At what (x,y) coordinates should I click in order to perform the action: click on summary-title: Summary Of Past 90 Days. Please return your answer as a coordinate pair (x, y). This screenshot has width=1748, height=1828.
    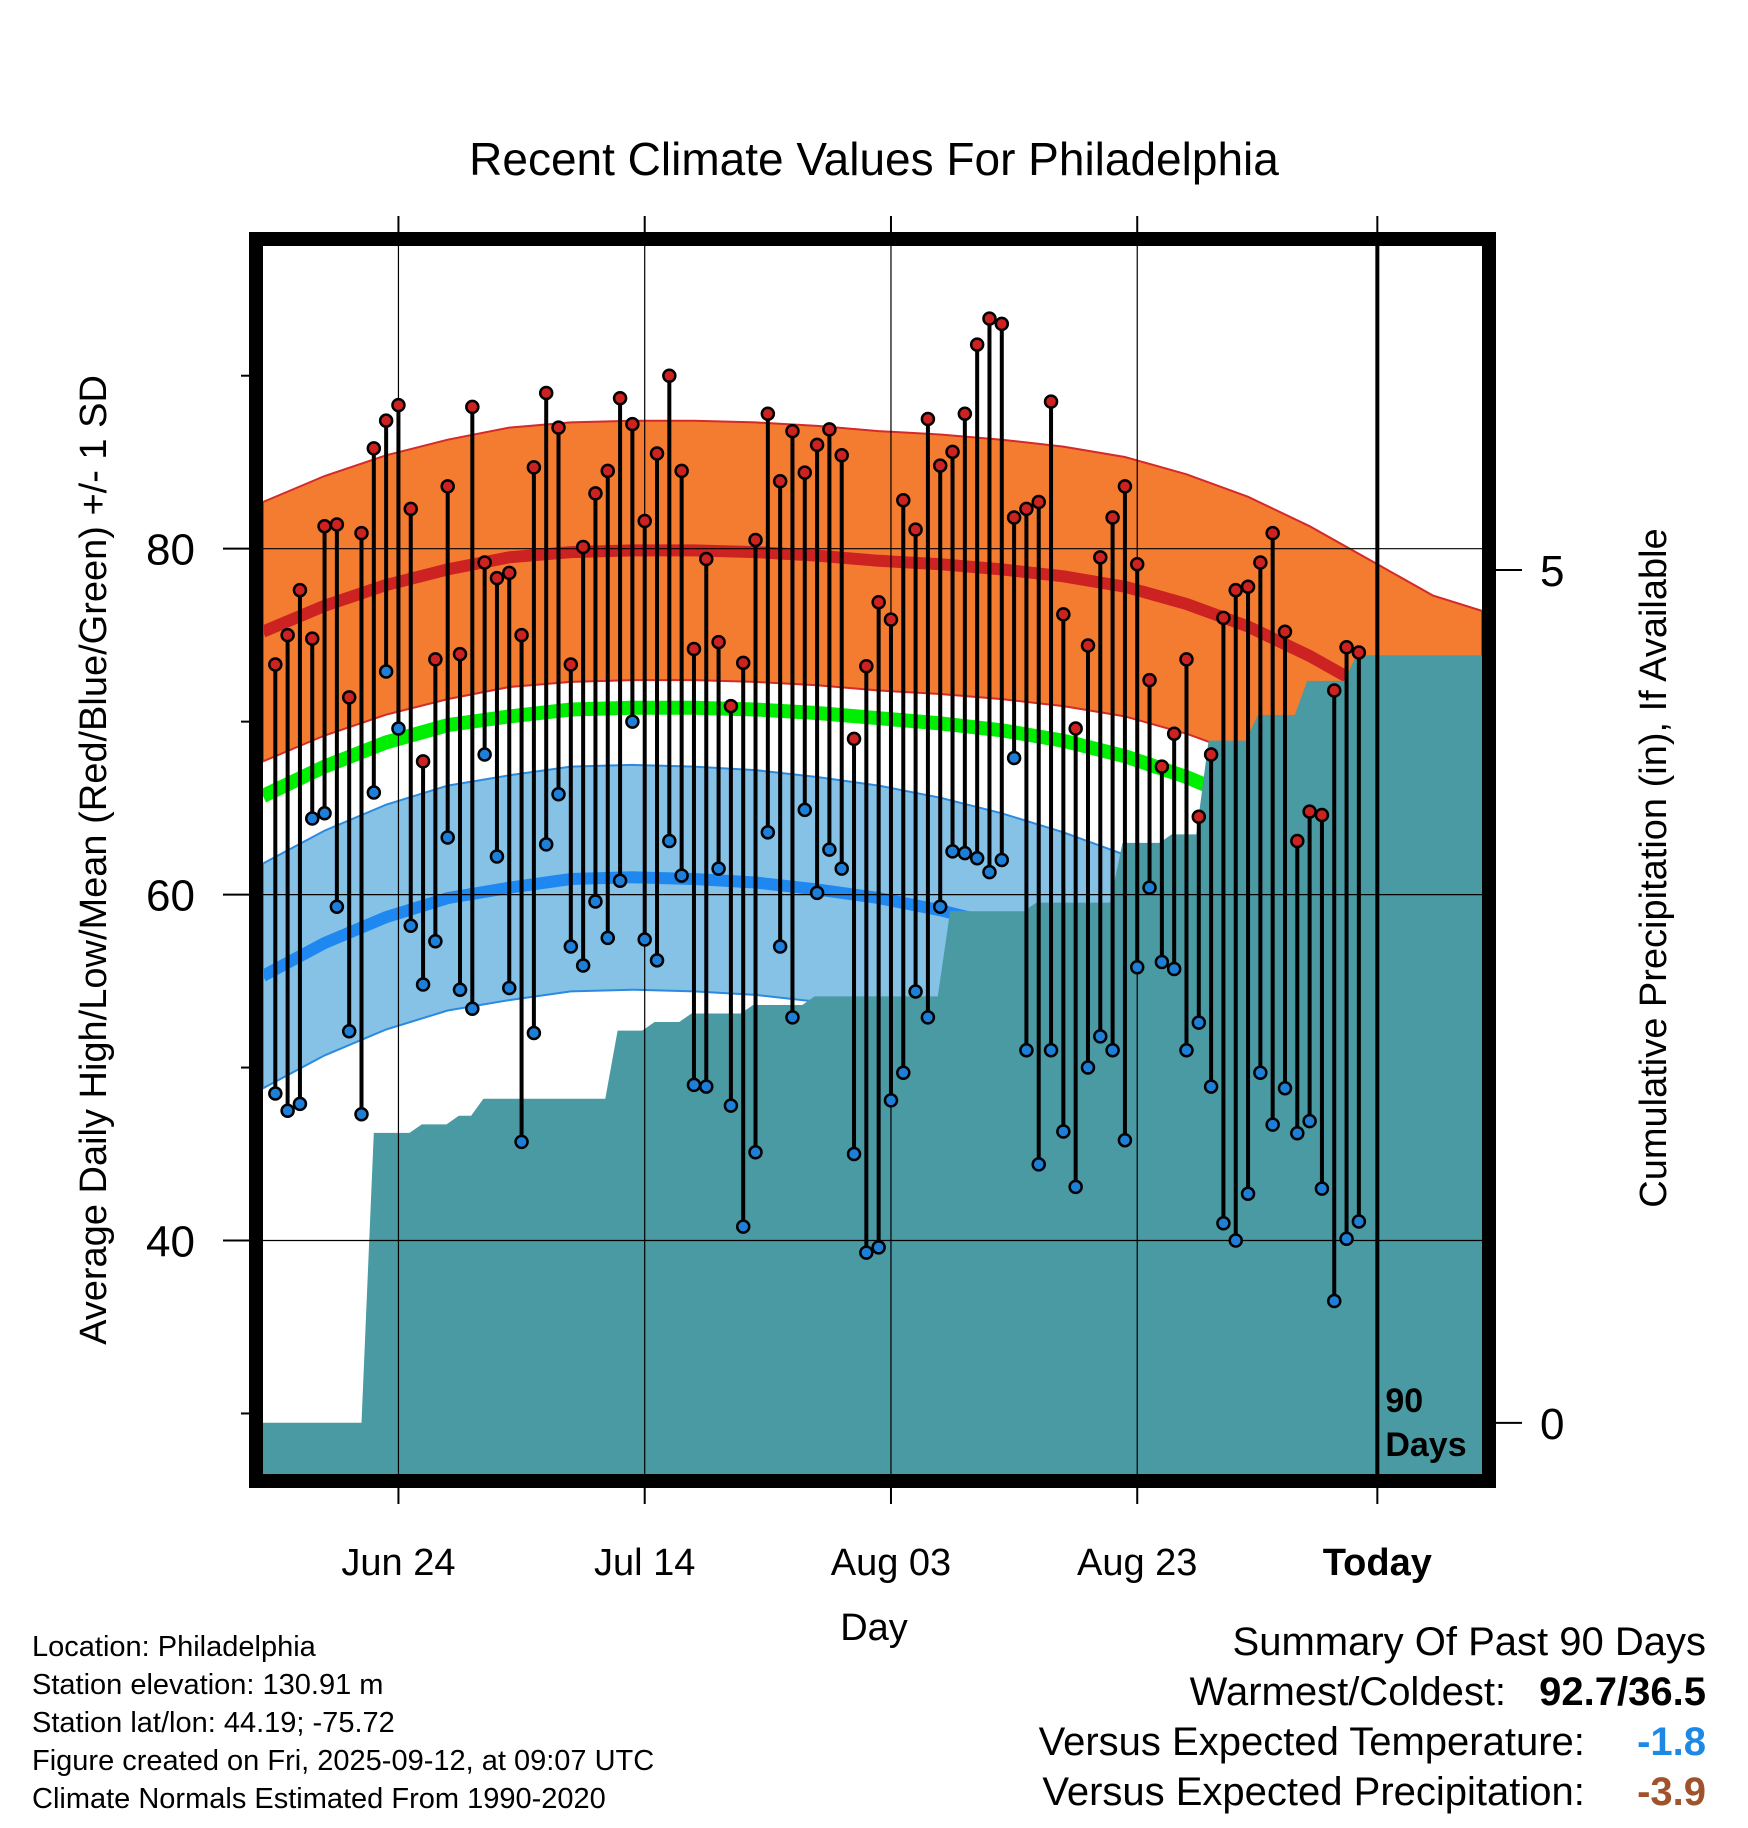
    Looking at the image, I should click on (1469, 1642).